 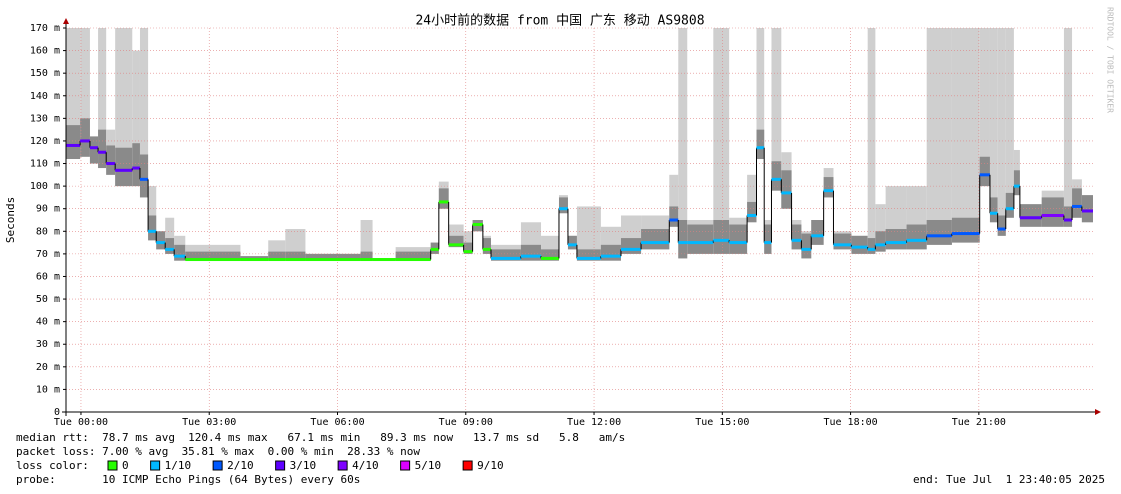 What do you see at coordinates (45, 96) in the screenshot?
I see `y-tick-label: 140 m` at bounding box center [45, 96].